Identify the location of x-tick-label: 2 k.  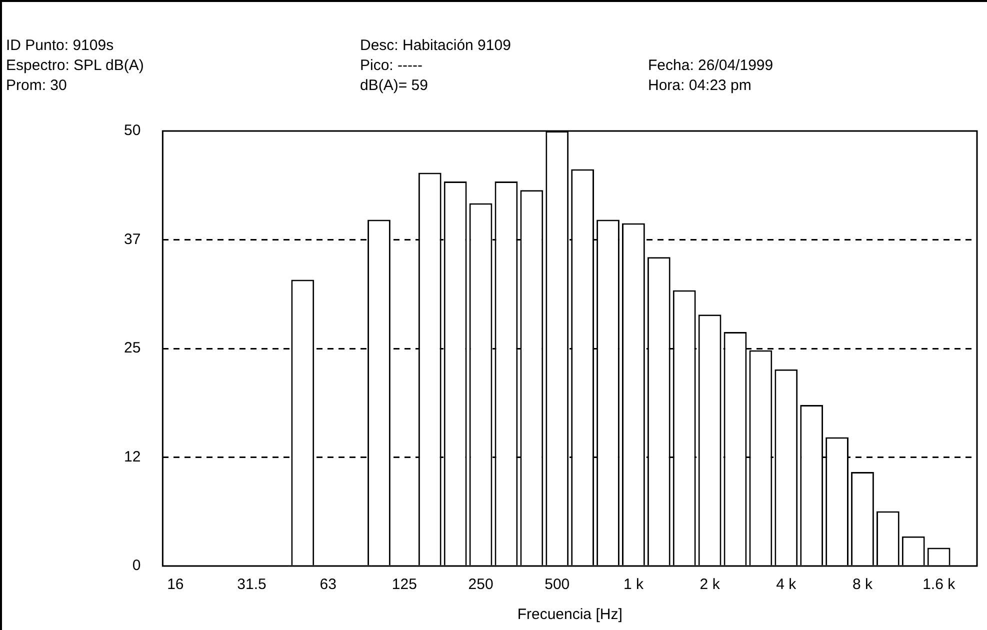
(710, 585).